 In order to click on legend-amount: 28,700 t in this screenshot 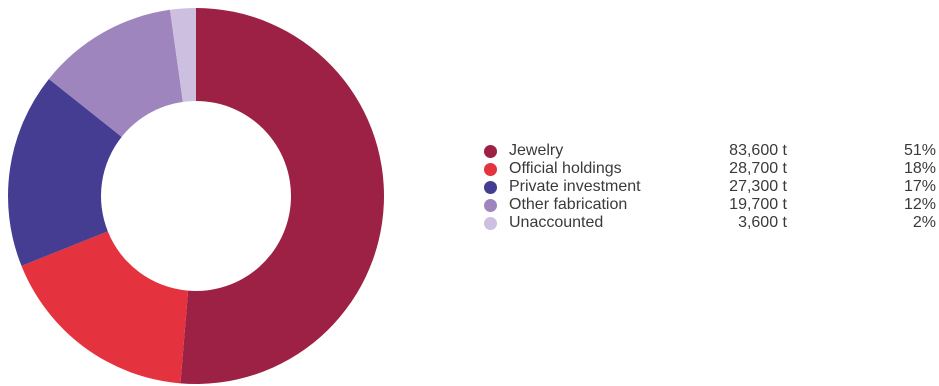, I will do `click(758, 168)`.